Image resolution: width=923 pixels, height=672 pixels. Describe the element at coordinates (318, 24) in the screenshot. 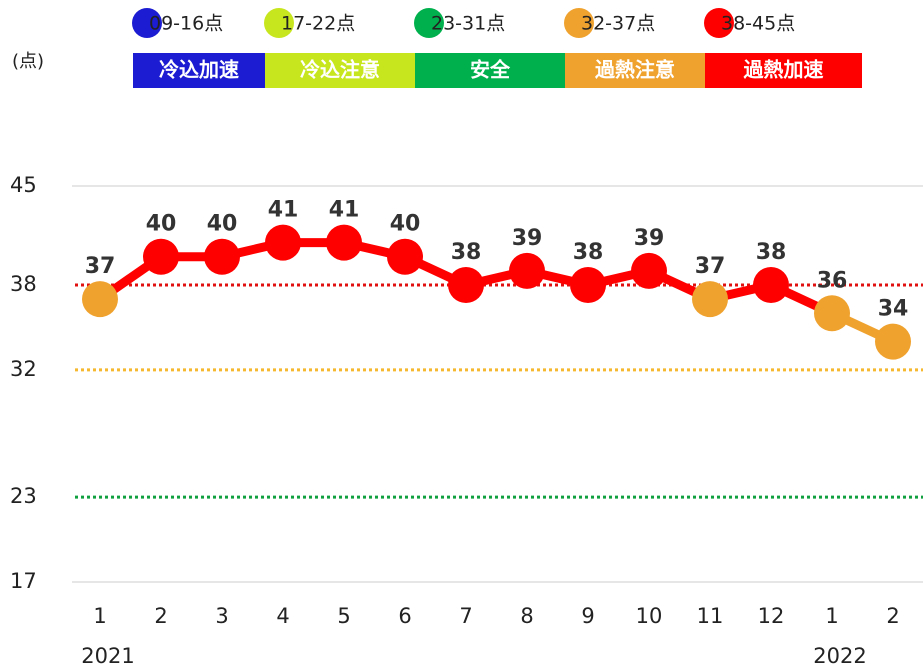

I see `legend-text: 17-22点` at that location.